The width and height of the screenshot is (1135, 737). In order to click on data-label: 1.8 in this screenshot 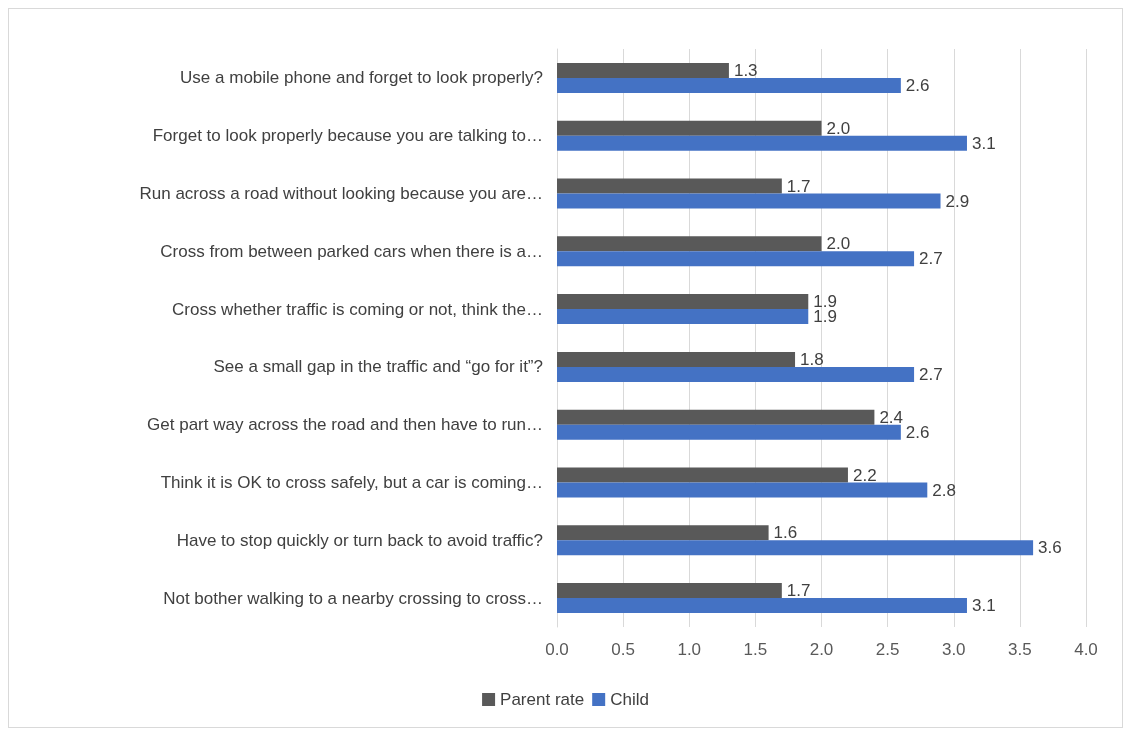, I will do `click(812, 359)`.